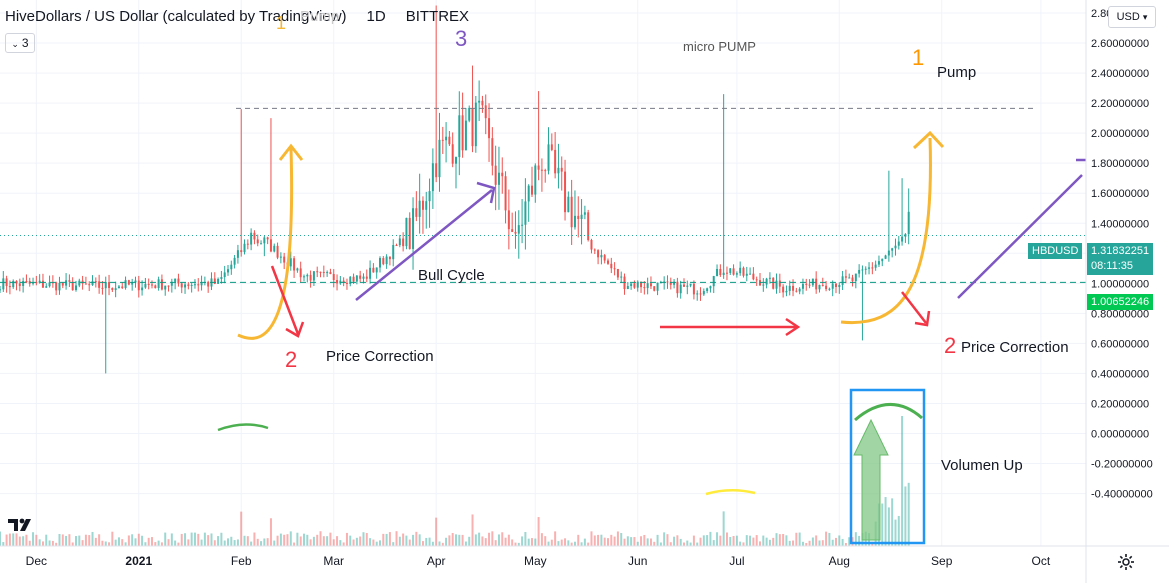 This screenshot has height=583, width=1169. I want to click on orange-curve-left, so click(265, 243).